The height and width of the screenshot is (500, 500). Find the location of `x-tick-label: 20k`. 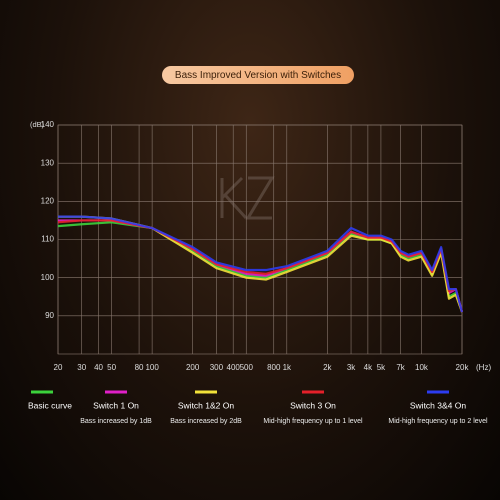

x-tick-label: 20k is located at coordinates (463, 367).